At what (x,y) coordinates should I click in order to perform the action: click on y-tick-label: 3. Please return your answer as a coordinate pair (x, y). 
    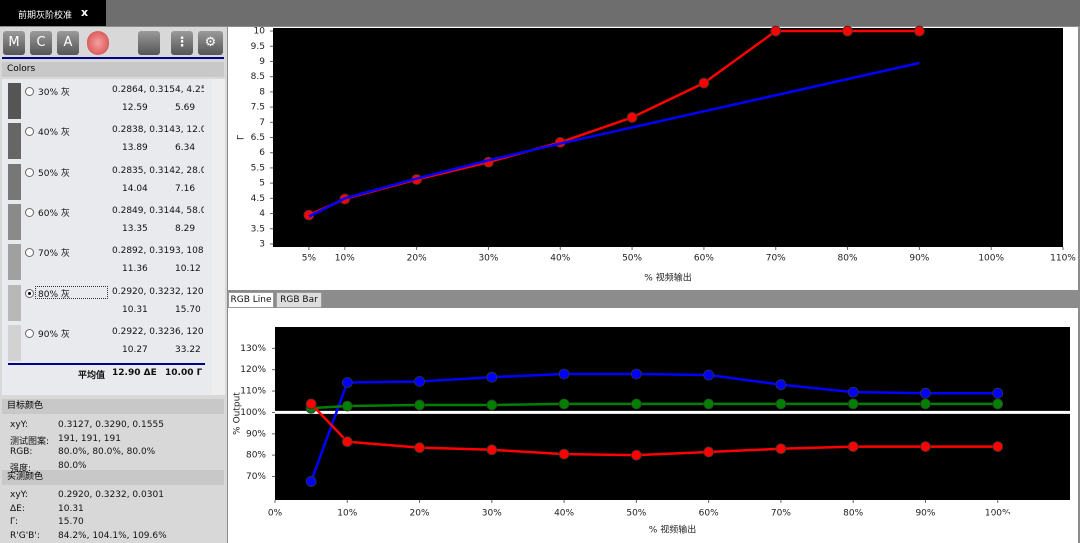
    Looking at the image, I should click on (262, 244).